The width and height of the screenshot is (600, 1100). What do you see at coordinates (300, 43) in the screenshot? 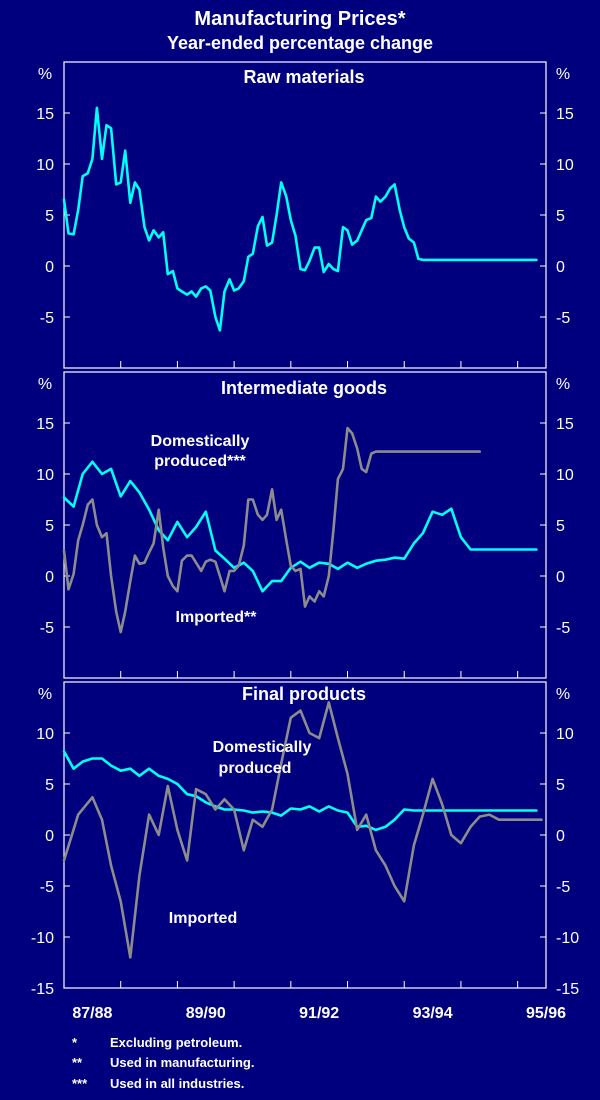
I see `chart-subtitle: Year-ended percentage change` at bounding box center [300, 43].